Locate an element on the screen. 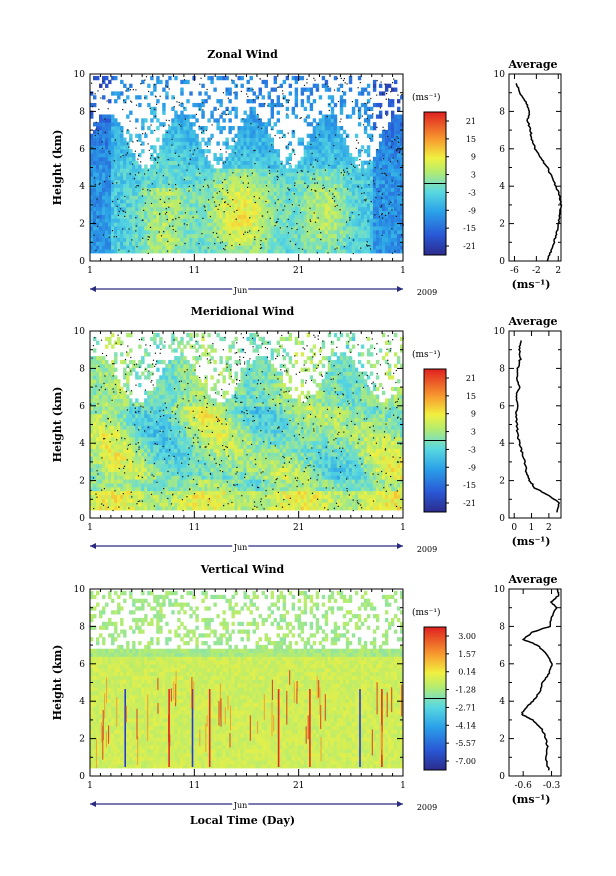 The width and height of the screenshot is (616, 876). y-tick-label: 2 is located at coordinates (82, 225).